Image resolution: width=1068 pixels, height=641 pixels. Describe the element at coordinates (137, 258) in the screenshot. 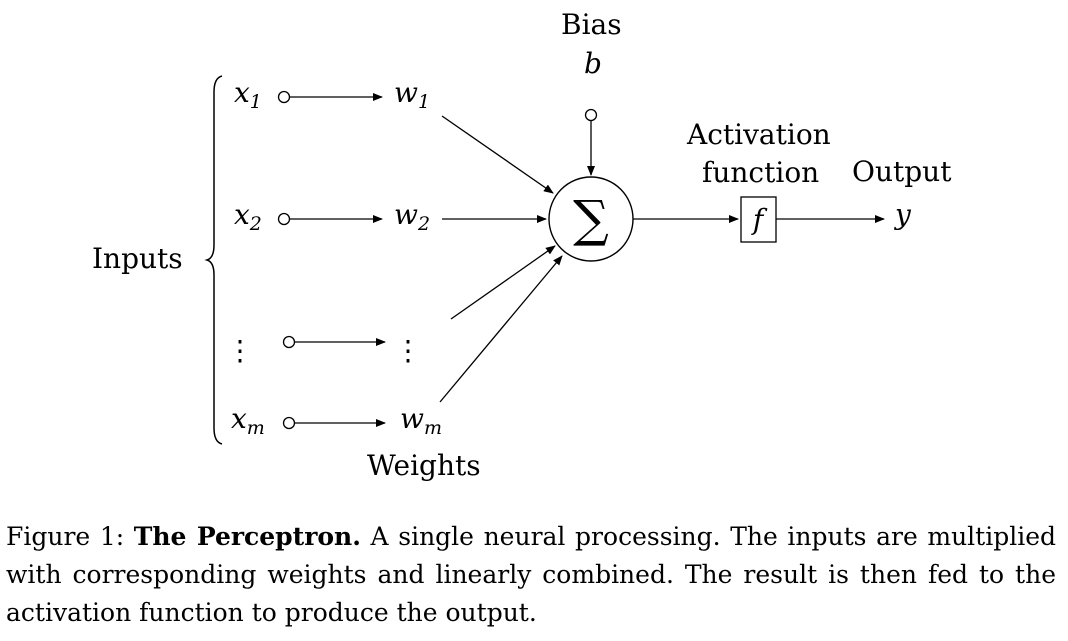

I see `inputs-label: Inputs` at that location.